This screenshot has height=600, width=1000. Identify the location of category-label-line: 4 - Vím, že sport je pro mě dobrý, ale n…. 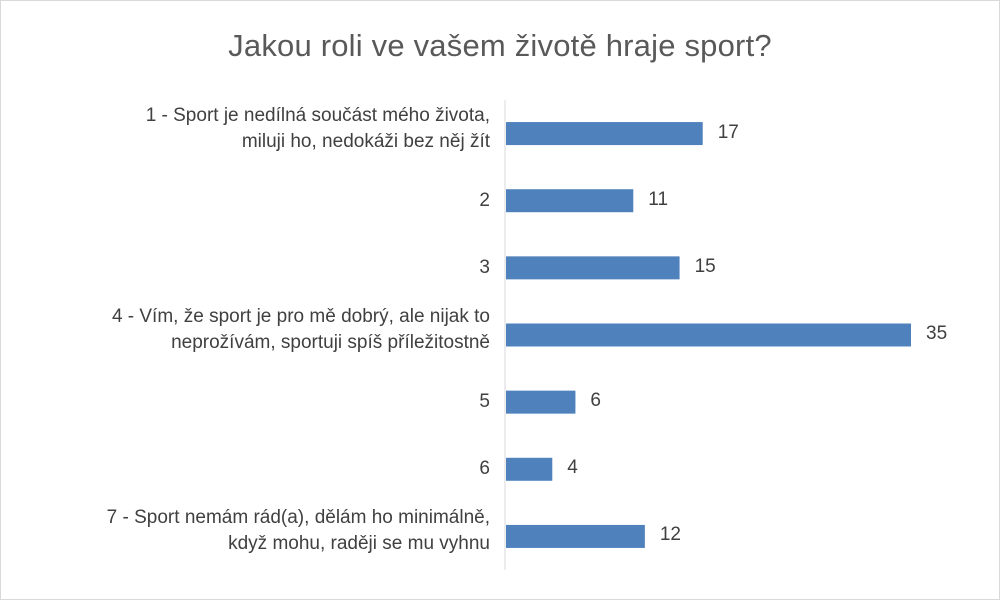
(300, 316).